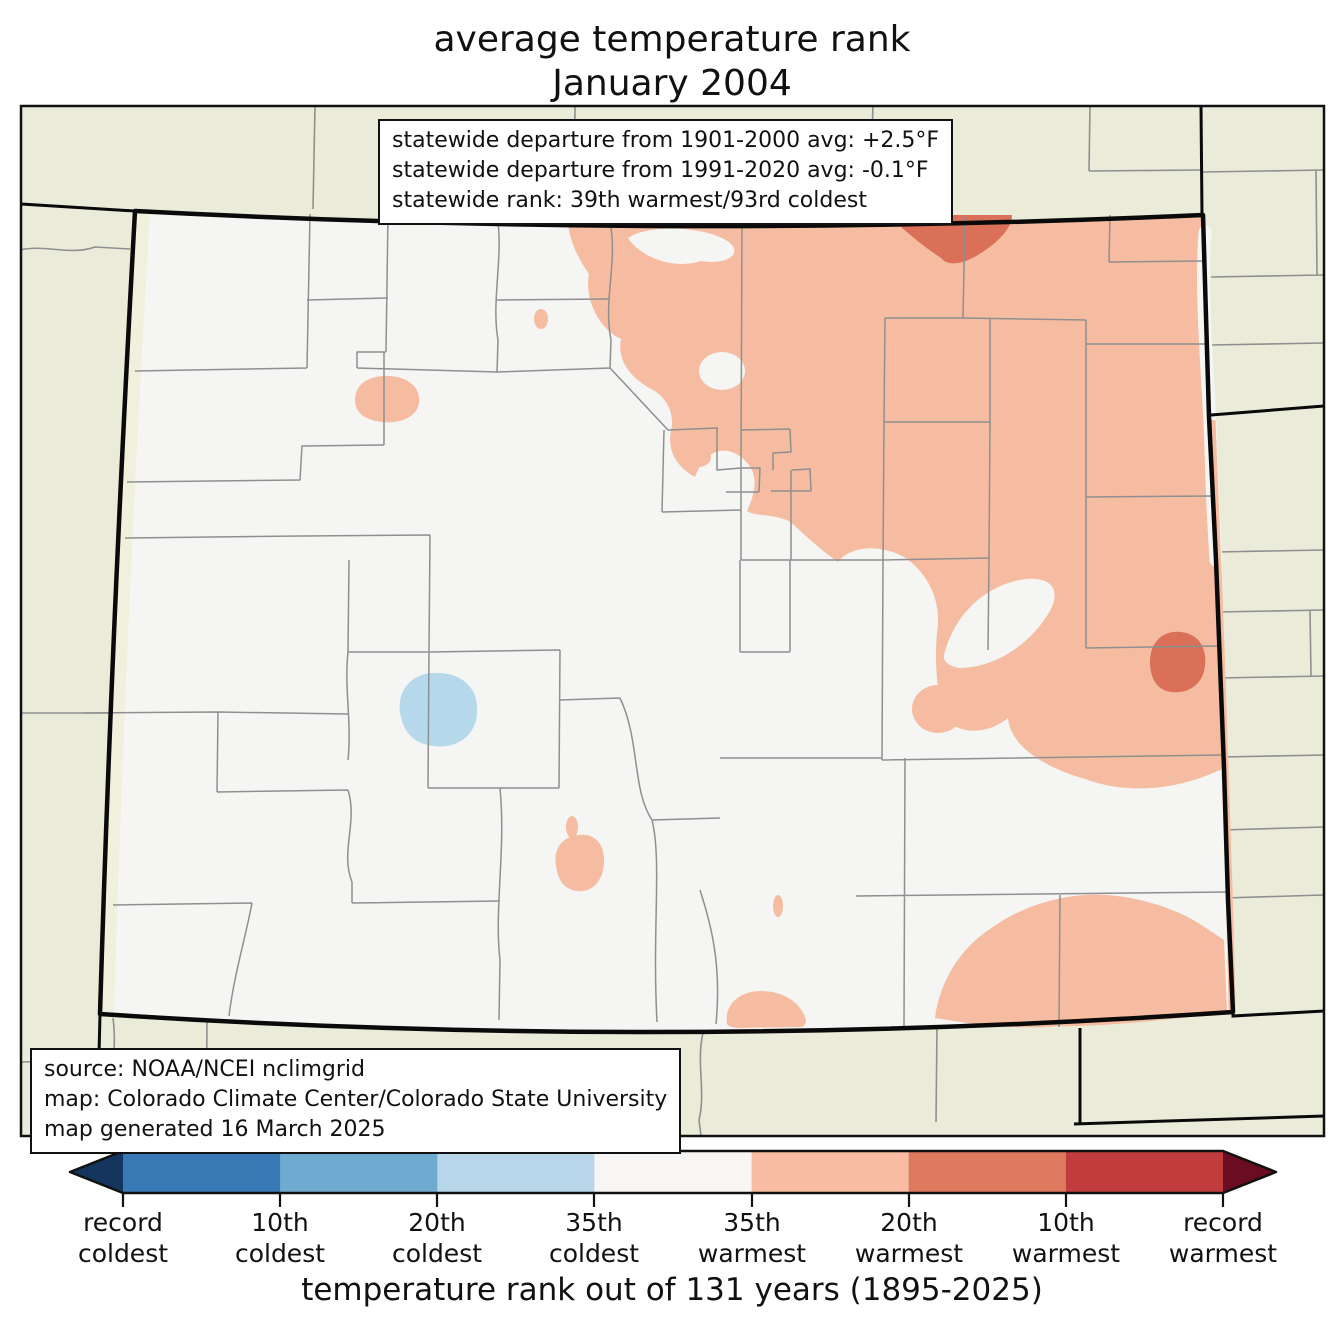 Image resolution: width=1344 pixels, height=1337 pixels. Describe the element at coordinates (722, 371) in the screenshot. I see `normal-hole-central` at that location.